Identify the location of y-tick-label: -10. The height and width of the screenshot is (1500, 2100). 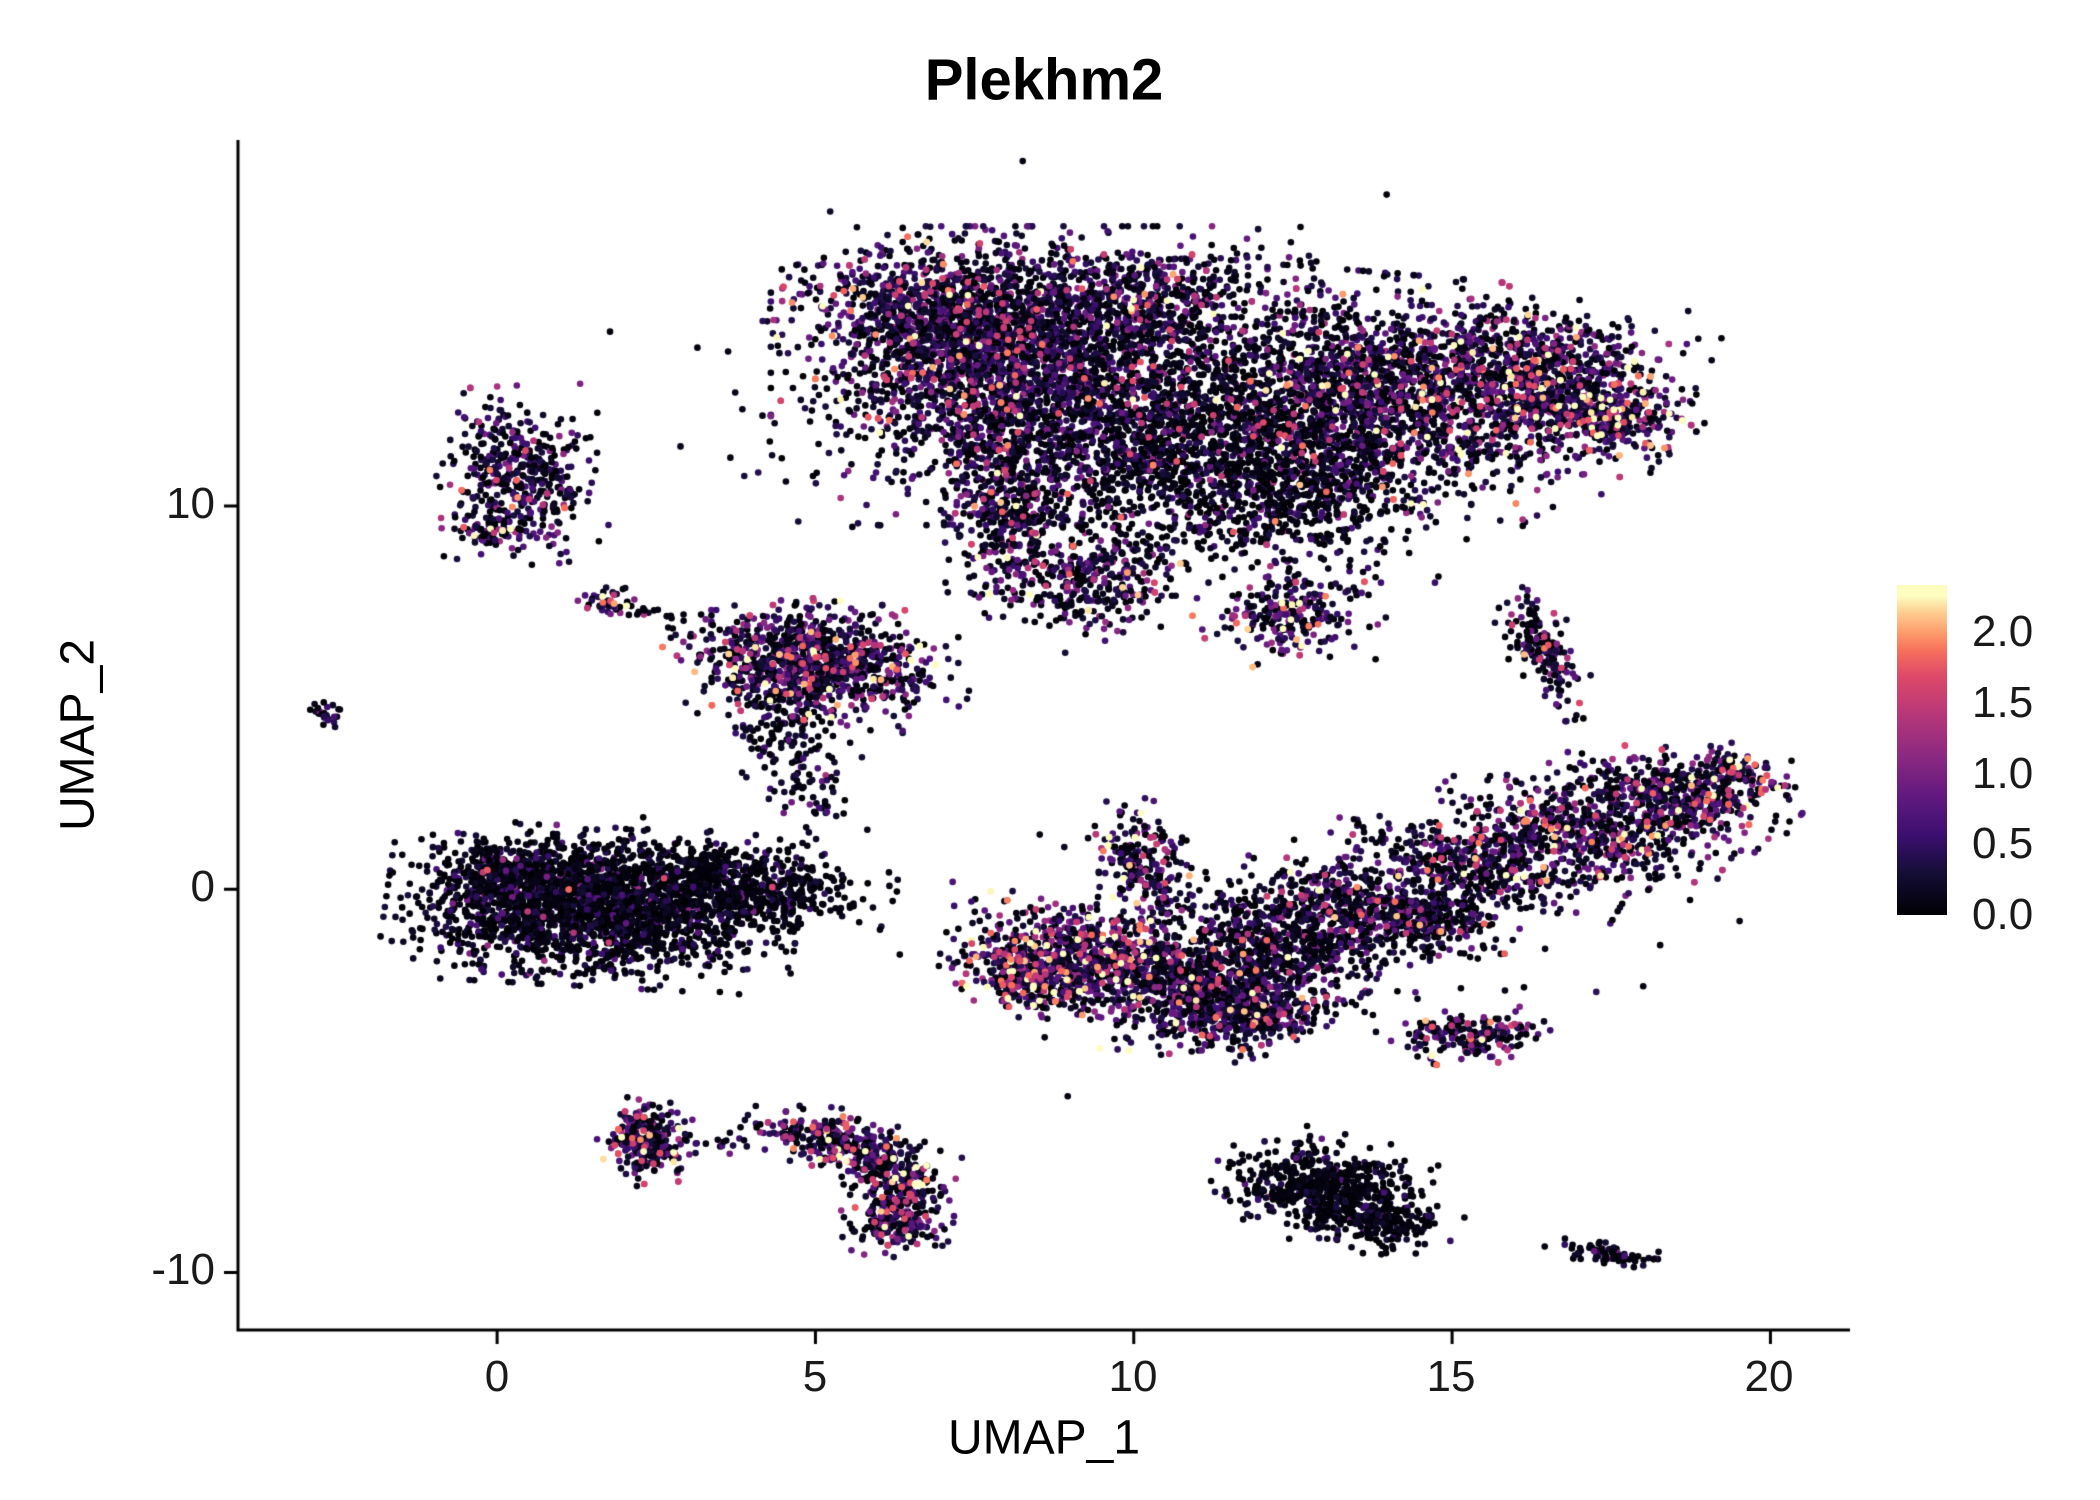
(183, 1269).